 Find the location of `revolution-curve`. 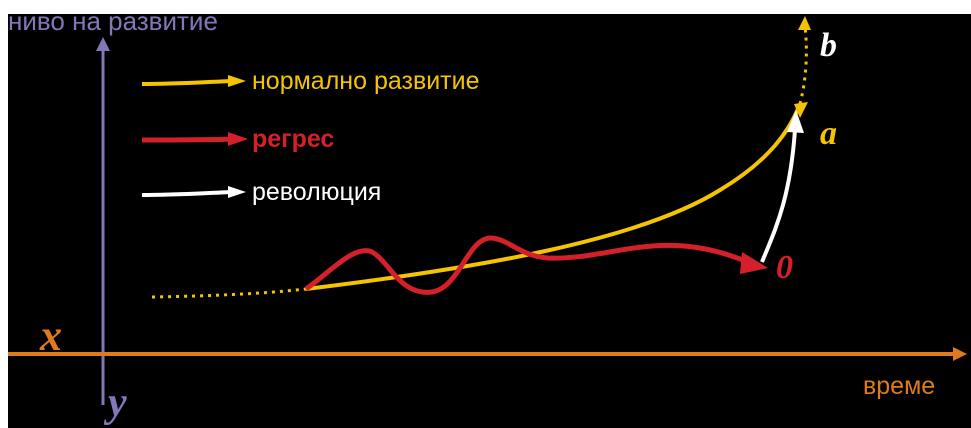

revolution-curve is located at coordinates (778, 196).